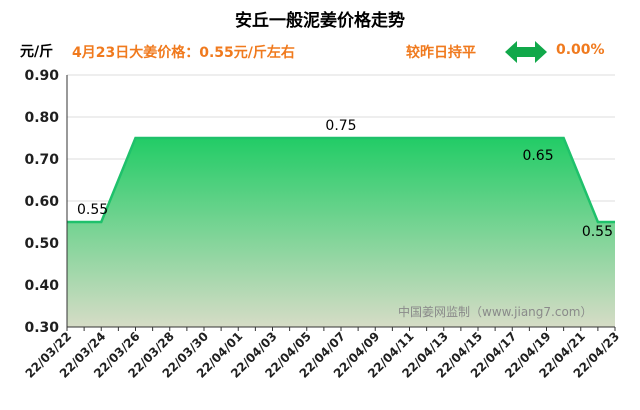 Image resolution: width=640 pixels, height=410 pixels. What do you see at coordinates (526, 52) in the screenshot?
I see `double-arrow-icon` at bounding box center [526, 52].